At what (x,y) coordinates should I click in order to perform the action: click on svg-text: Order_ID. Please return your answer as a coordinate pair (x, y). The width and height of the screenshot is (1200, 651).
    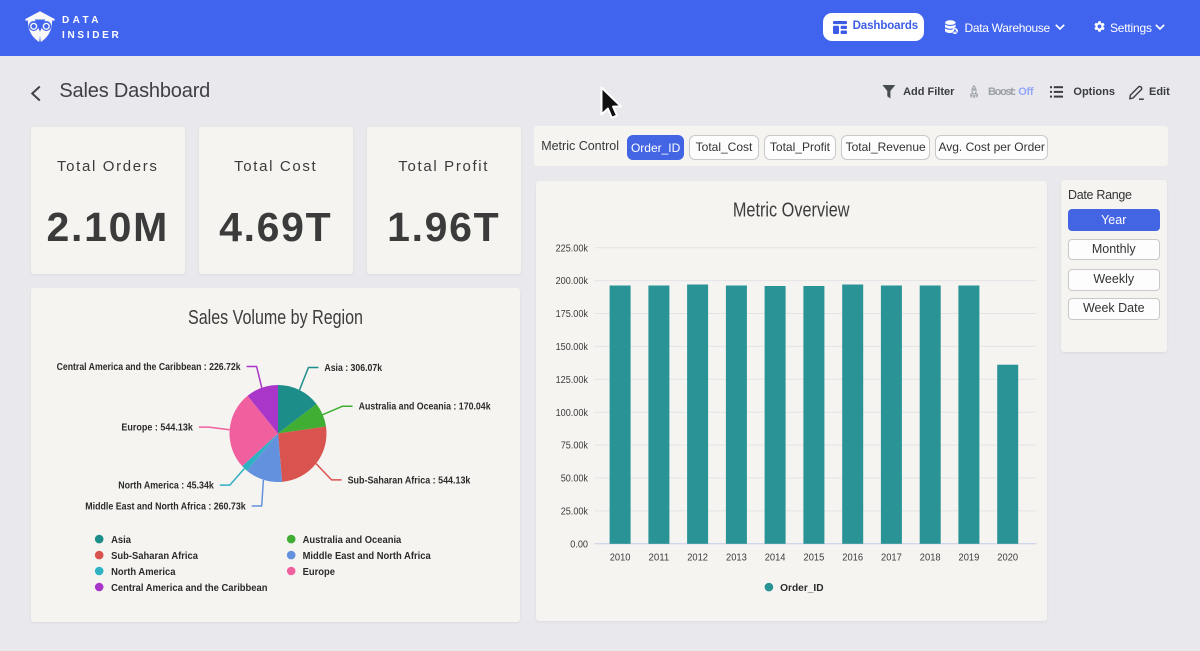
    Looking at the image, I should click on (802, 588).